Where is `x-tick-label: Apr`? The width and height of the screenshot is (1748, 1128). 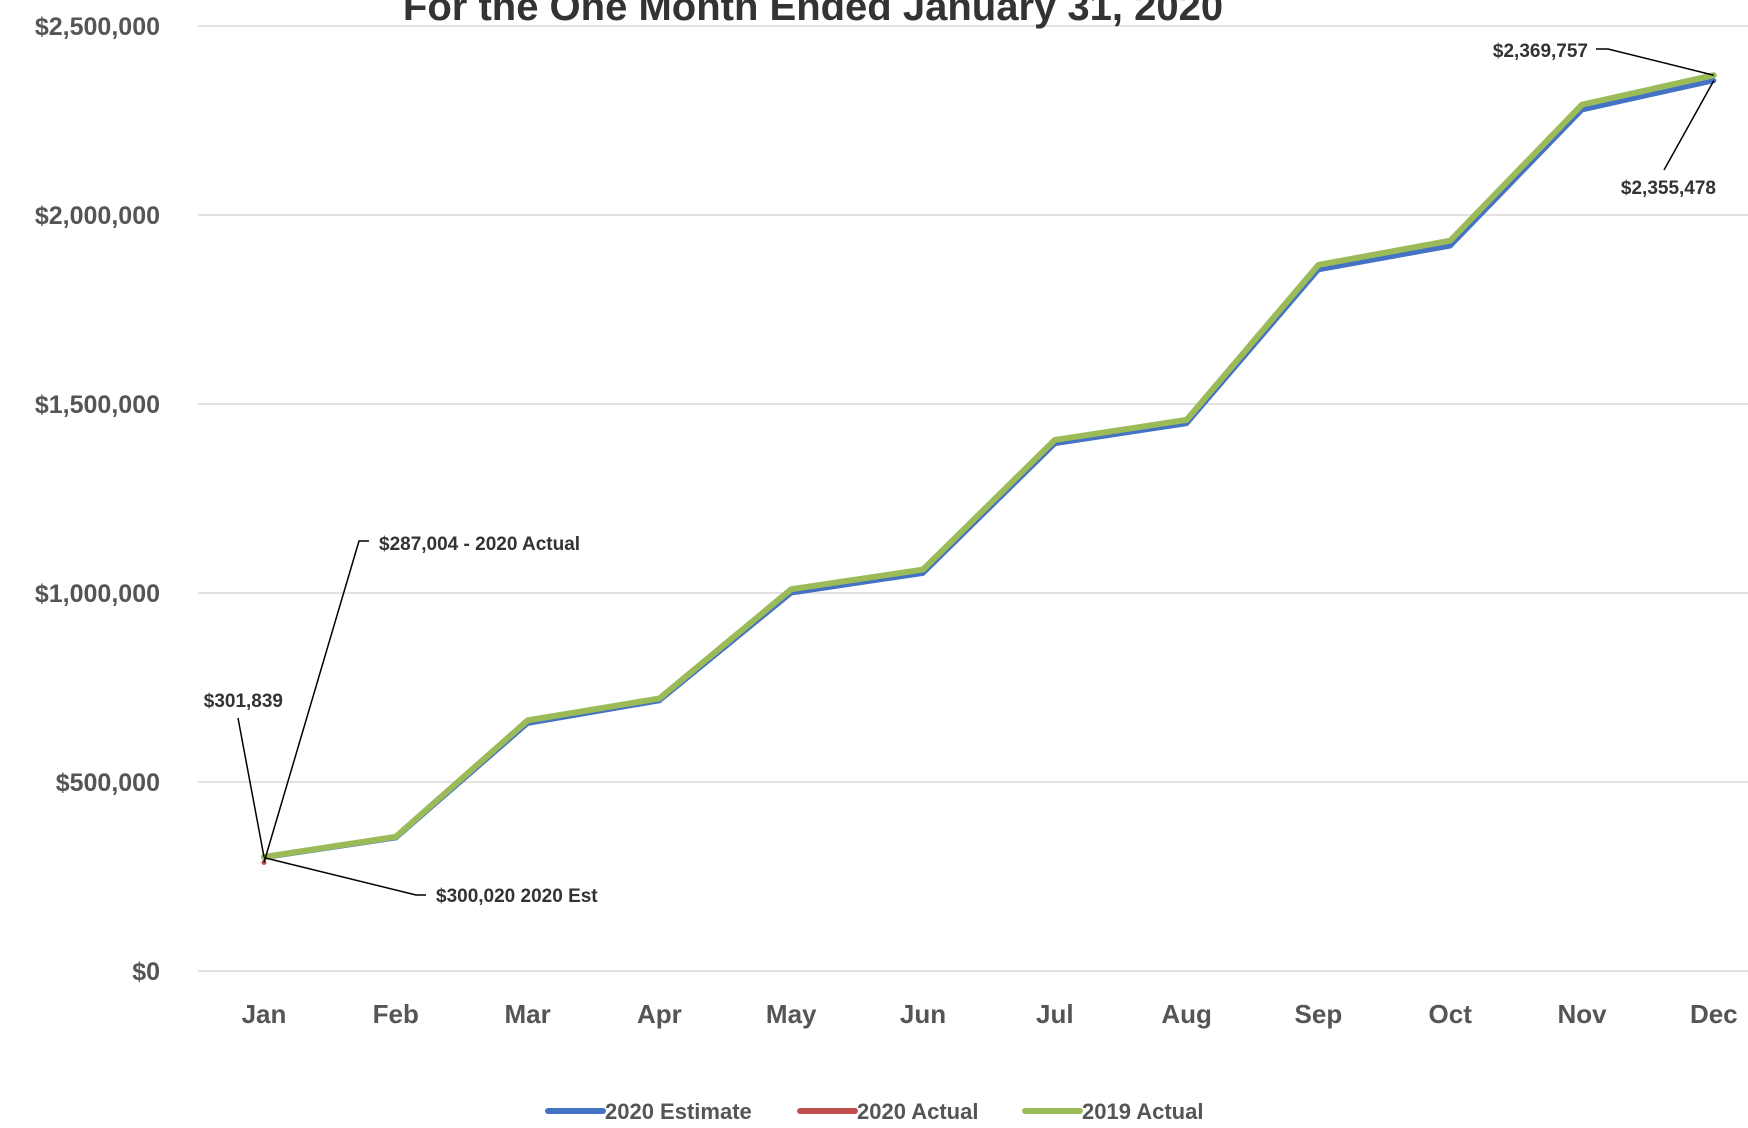 x-tick-label: Apr is located at coordinates (659, 1014).